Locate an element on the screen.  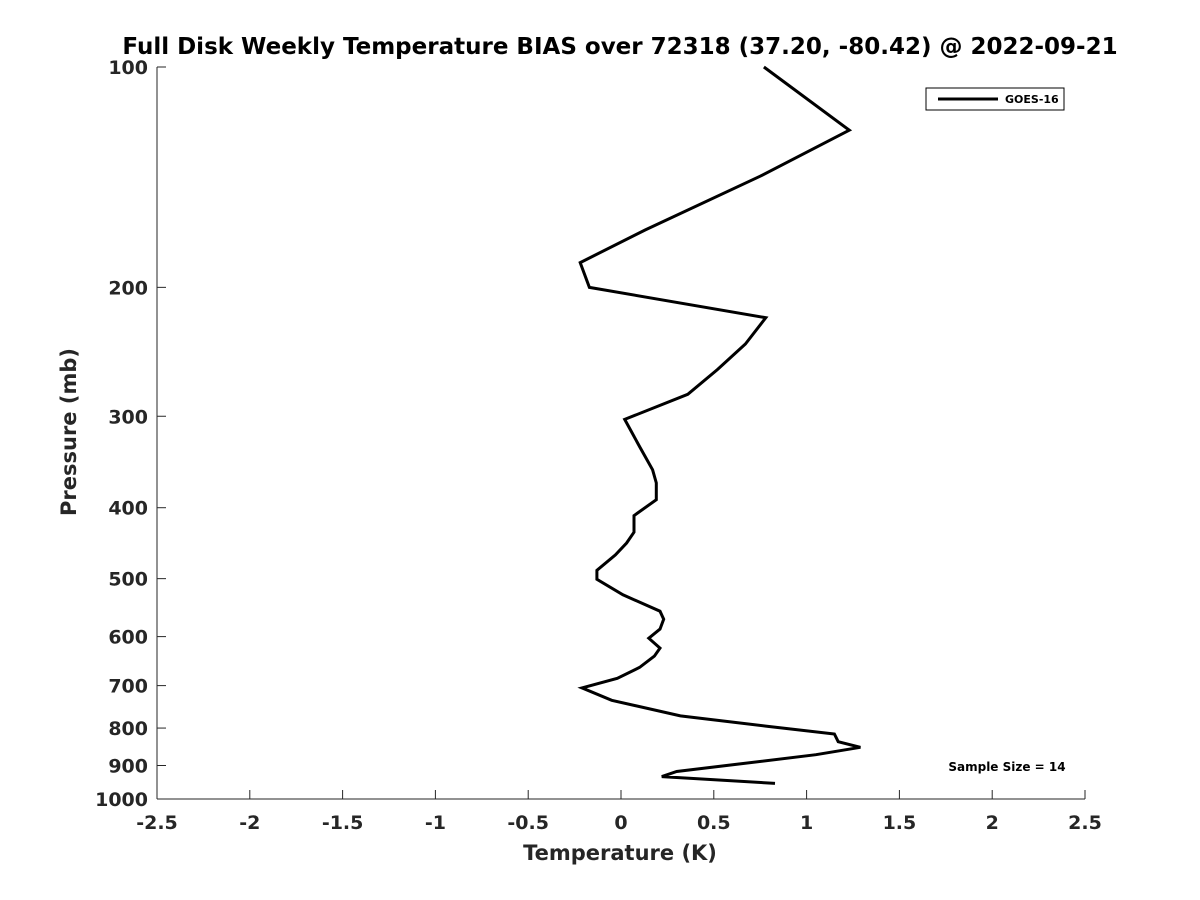
y-tick-label: 600 is located at coordinates (128, 638).